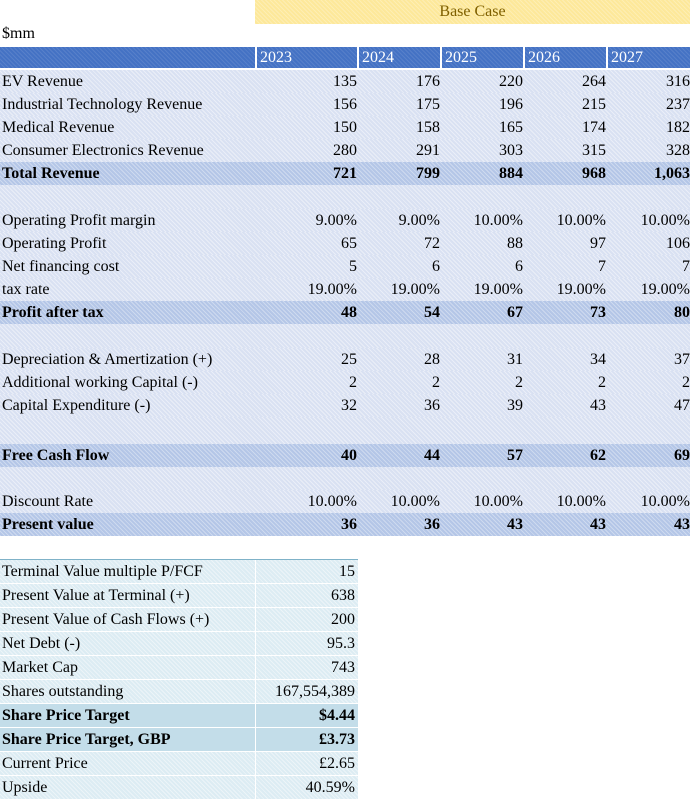 This screenshot has width=693, height=800. What do you see at coordinates (398, 57) in the screenshot?
I see `year-header: 2024` at bounding box center [398, 57].